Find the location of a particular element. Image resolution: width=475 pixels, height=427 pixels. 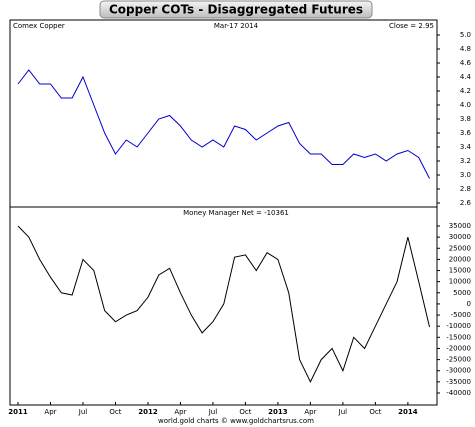

x-tick-label: 2014 is located at coordinates (408, 412).